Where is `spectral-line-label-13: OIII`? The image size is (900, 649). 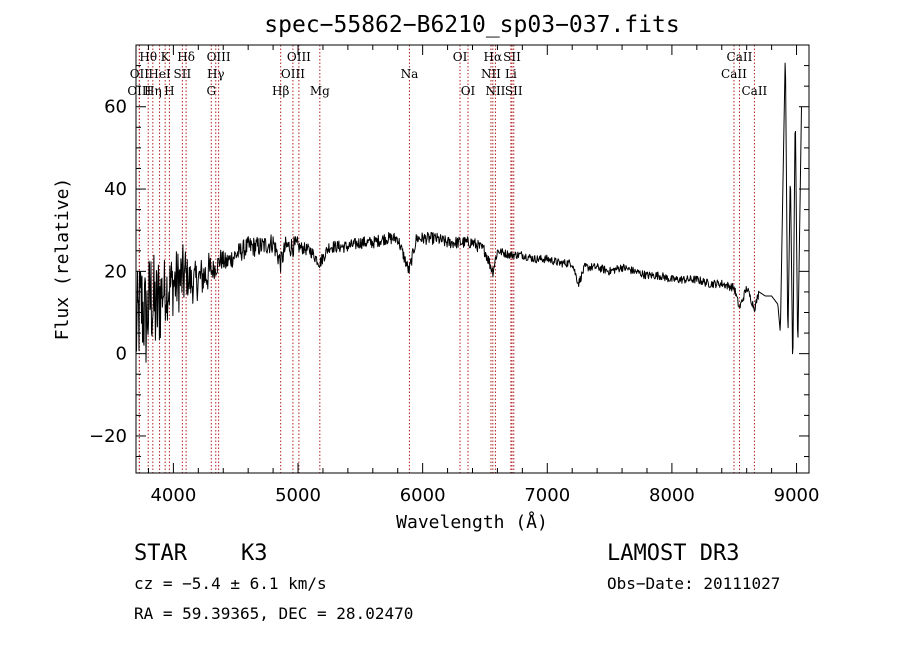 spectral-line-label-13: OIII is located at coordinates (299, 57).